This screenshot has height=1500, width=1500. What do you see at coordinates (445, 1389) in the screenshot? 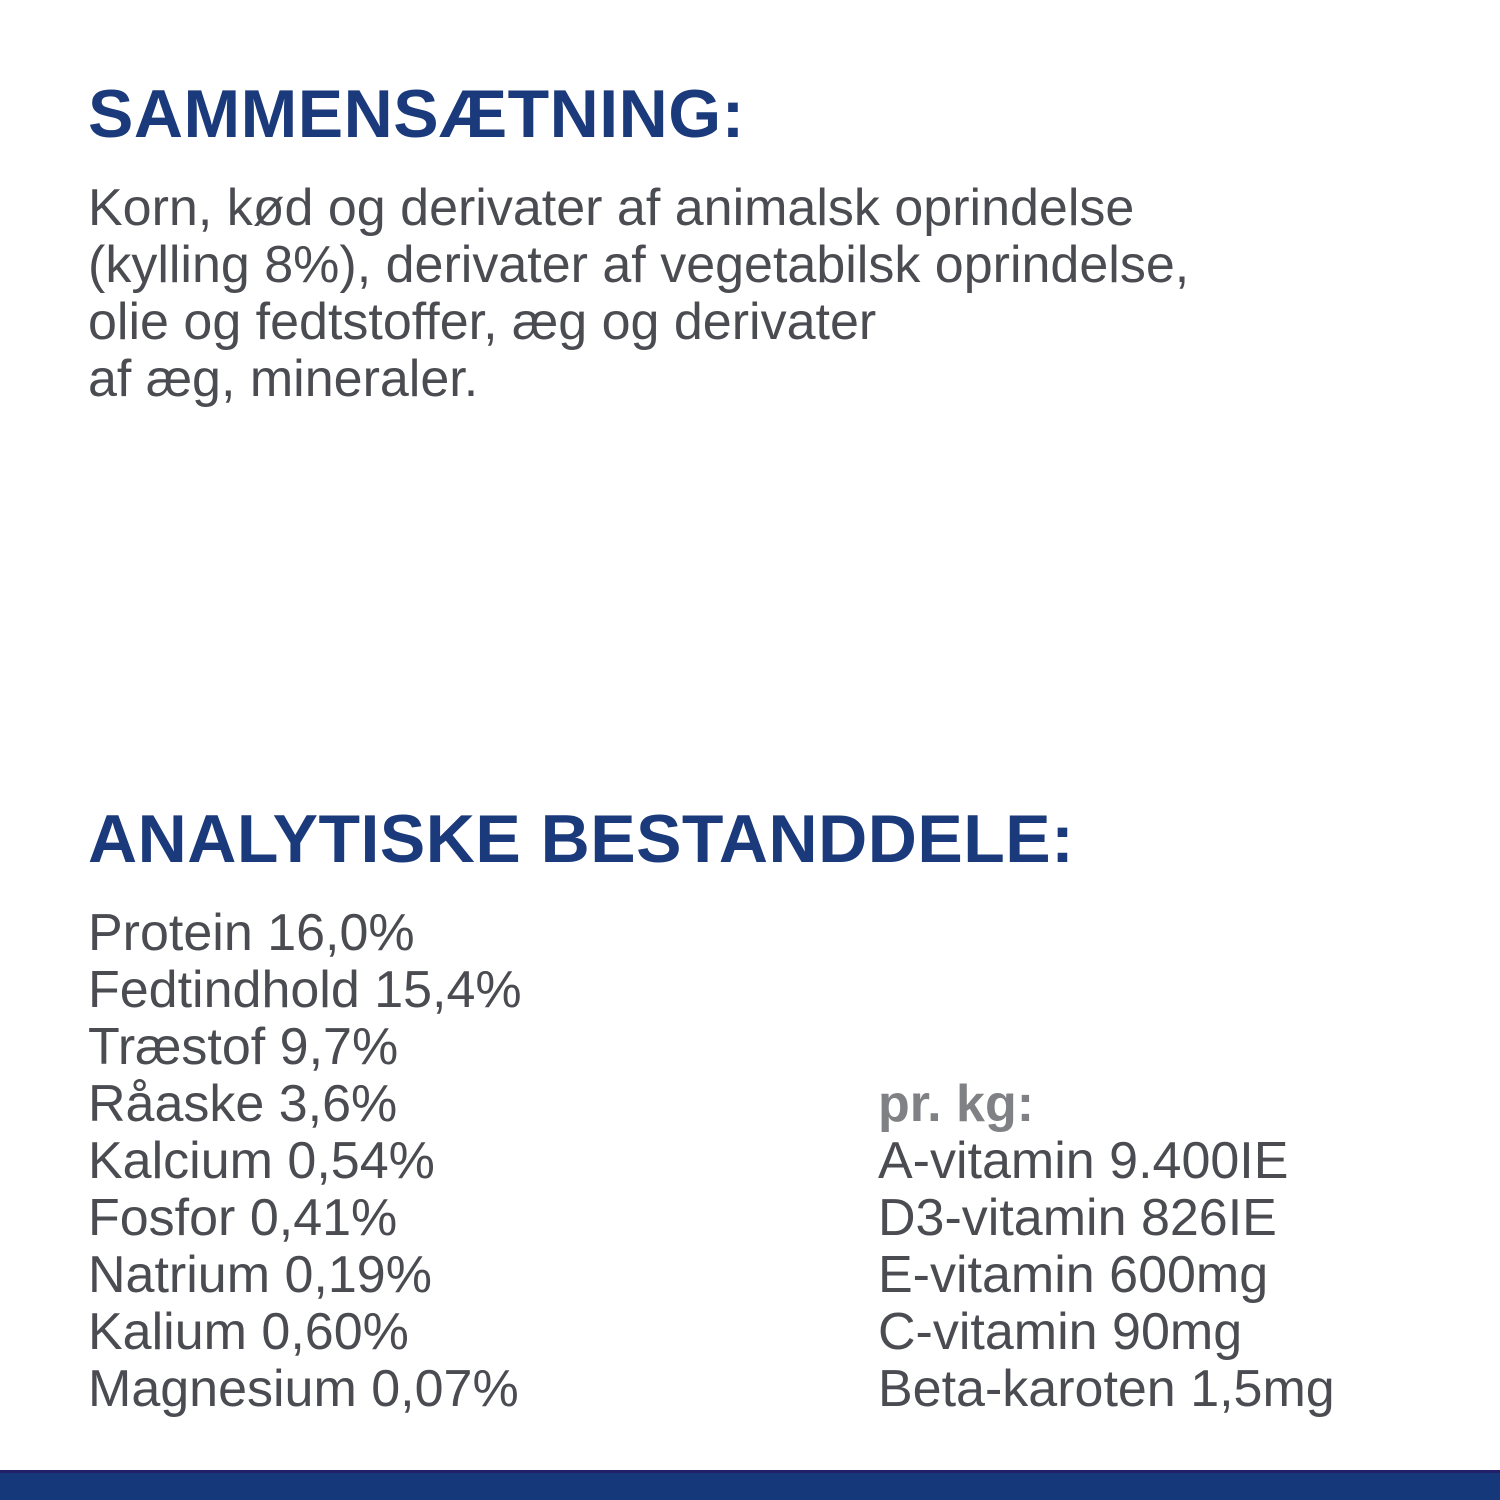
I see `nutrient-value: 0,07%` at bounding box center [445, 1389].